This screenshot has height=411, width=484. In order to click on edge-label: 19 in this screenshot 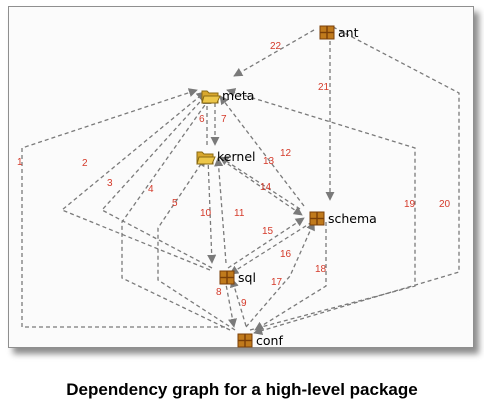, I will do `click(410, 204)`.